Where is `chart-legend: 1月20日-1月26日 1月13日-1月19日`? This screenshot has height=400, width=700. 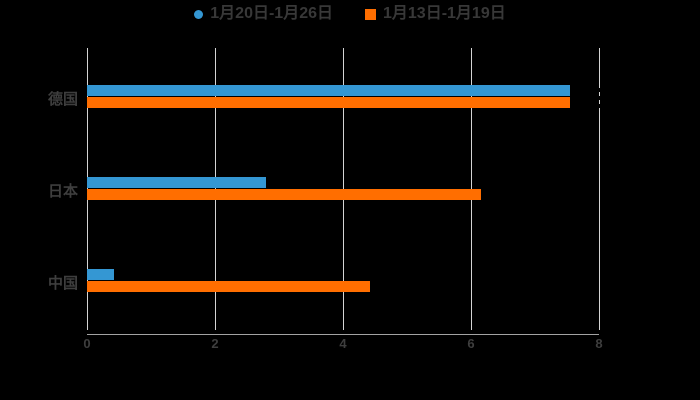
chart-legend: 1月20日-1月26日 1月13日-1月19日 is located at coordinates (350, 14).